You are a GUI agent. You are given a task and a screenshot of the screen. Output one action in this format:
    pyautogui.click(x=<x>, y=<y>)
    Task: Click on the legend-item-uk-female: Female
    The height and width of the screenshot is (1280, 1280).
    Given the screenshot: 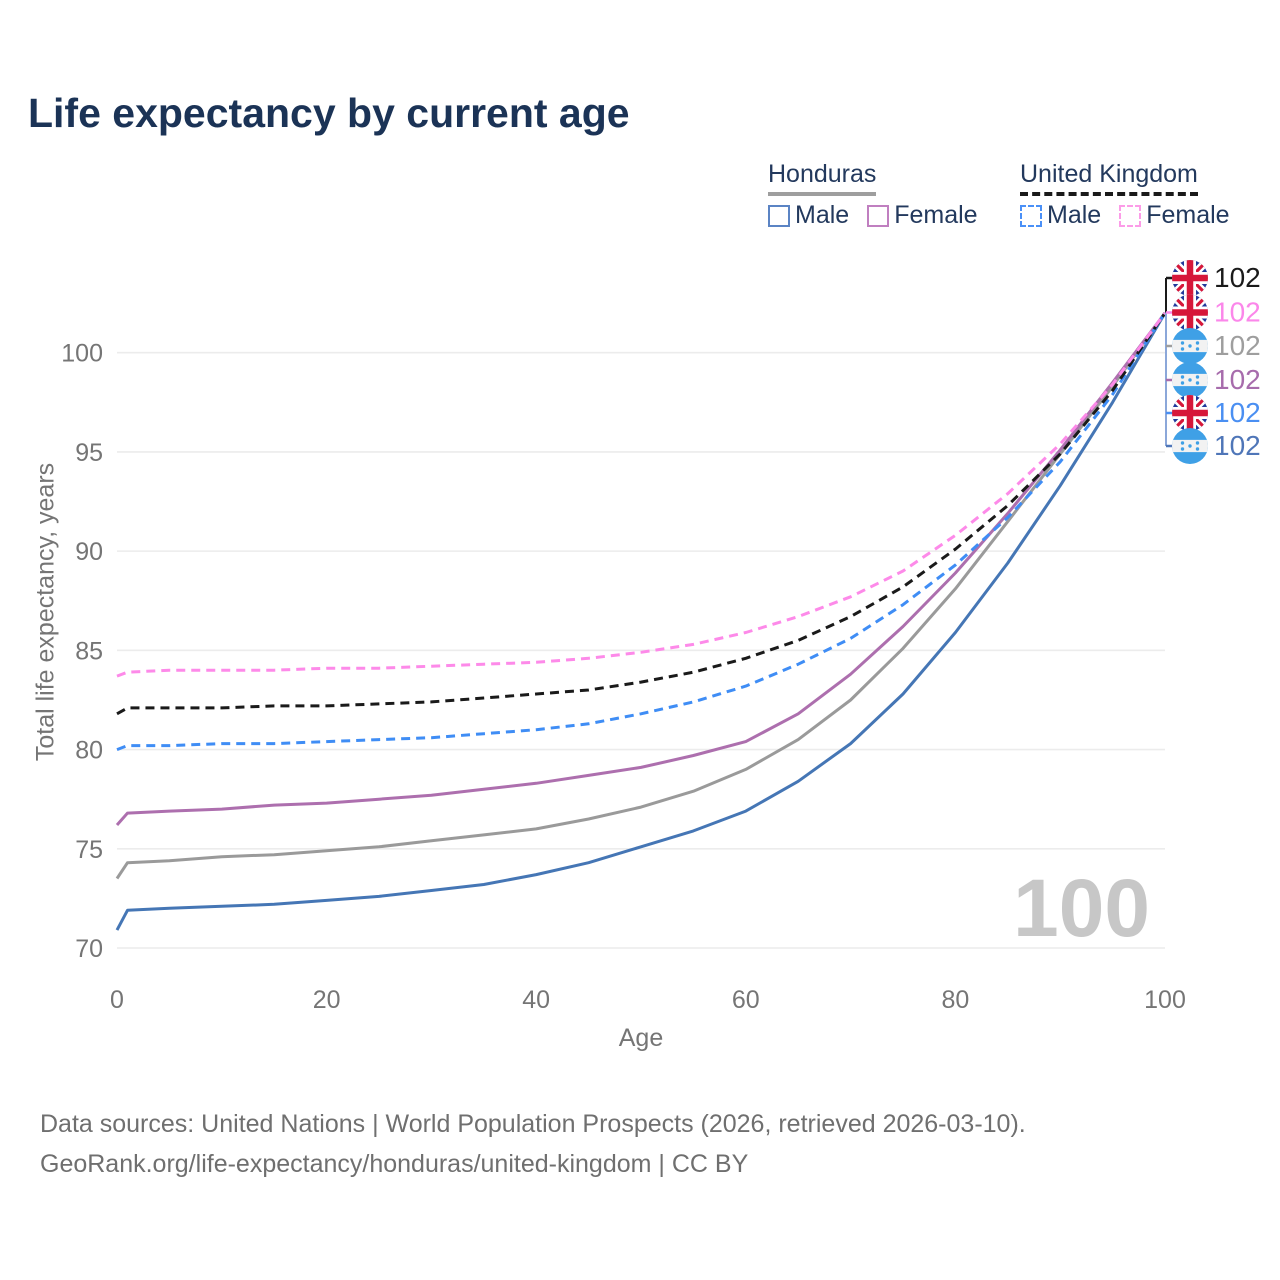 What is the action you would take?
    pyautogui.click(x=1174, y=215)
    